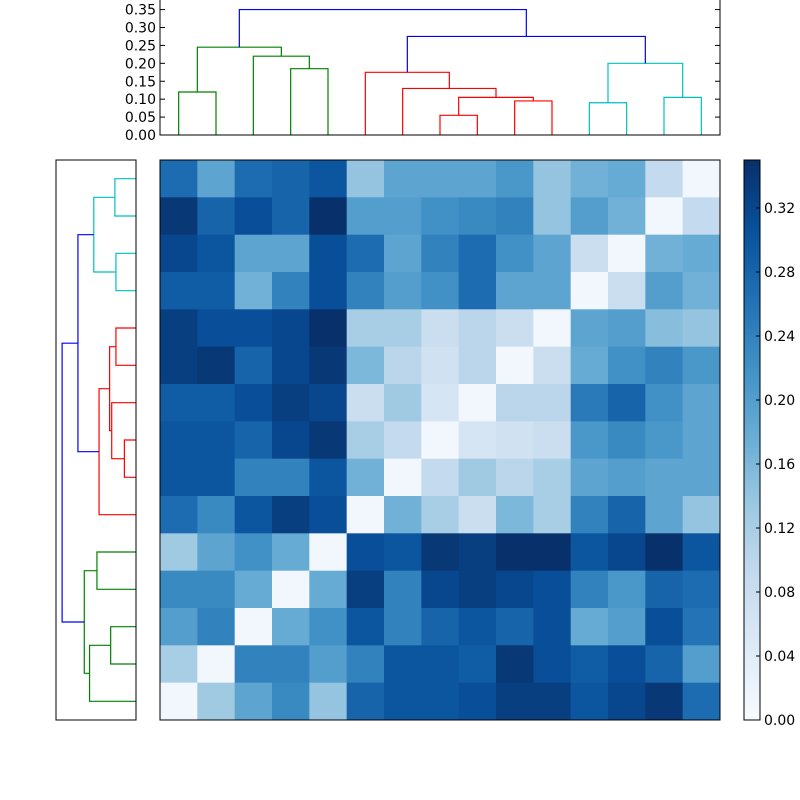  What do you see at coordinates (779, 721) in the screenshot?
I see `colorbar-tick-label: 0.00` at bounding box center [779, 721].